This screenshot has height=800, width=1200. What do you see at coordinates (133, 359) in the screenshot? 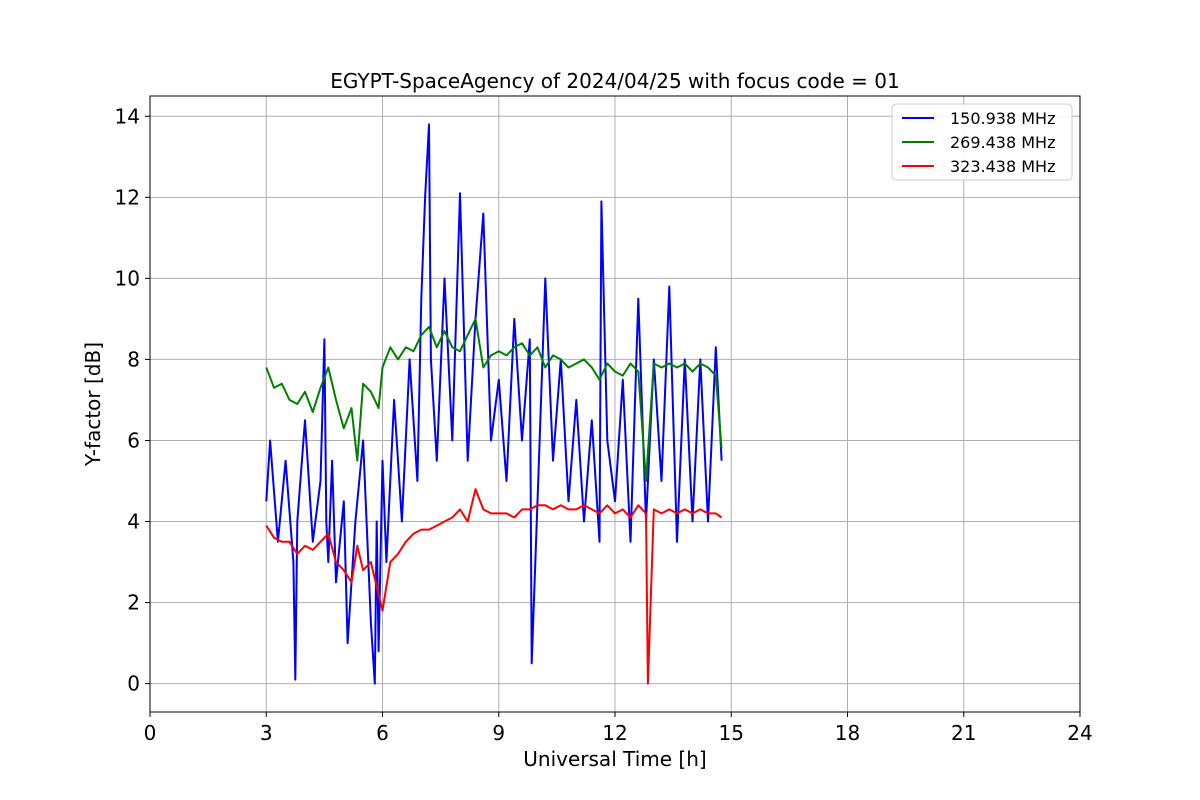
I see `y-tick-label: 8` at bounding box center [133, 359].